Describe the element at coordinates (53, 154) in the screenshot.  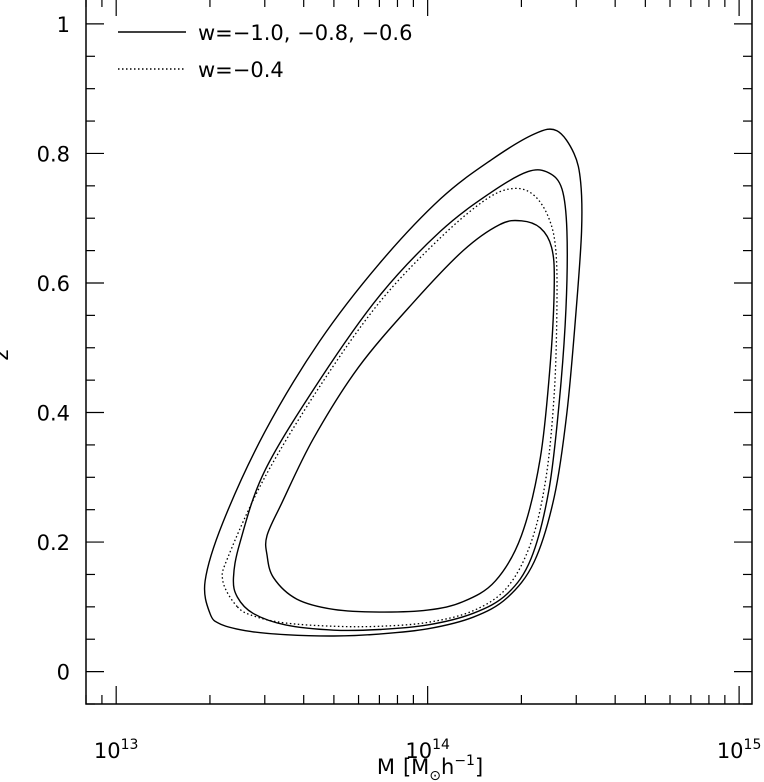
I see `y-tick-label: 0.8` at that location.